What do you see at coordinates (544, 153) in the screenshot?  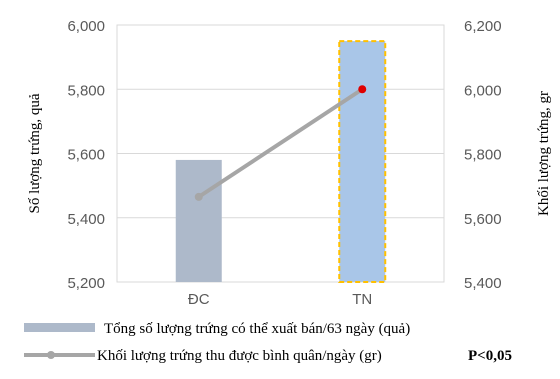 I see `right-axis-label: Khối lượng trứng, gr` at bounding box center [544, 153].